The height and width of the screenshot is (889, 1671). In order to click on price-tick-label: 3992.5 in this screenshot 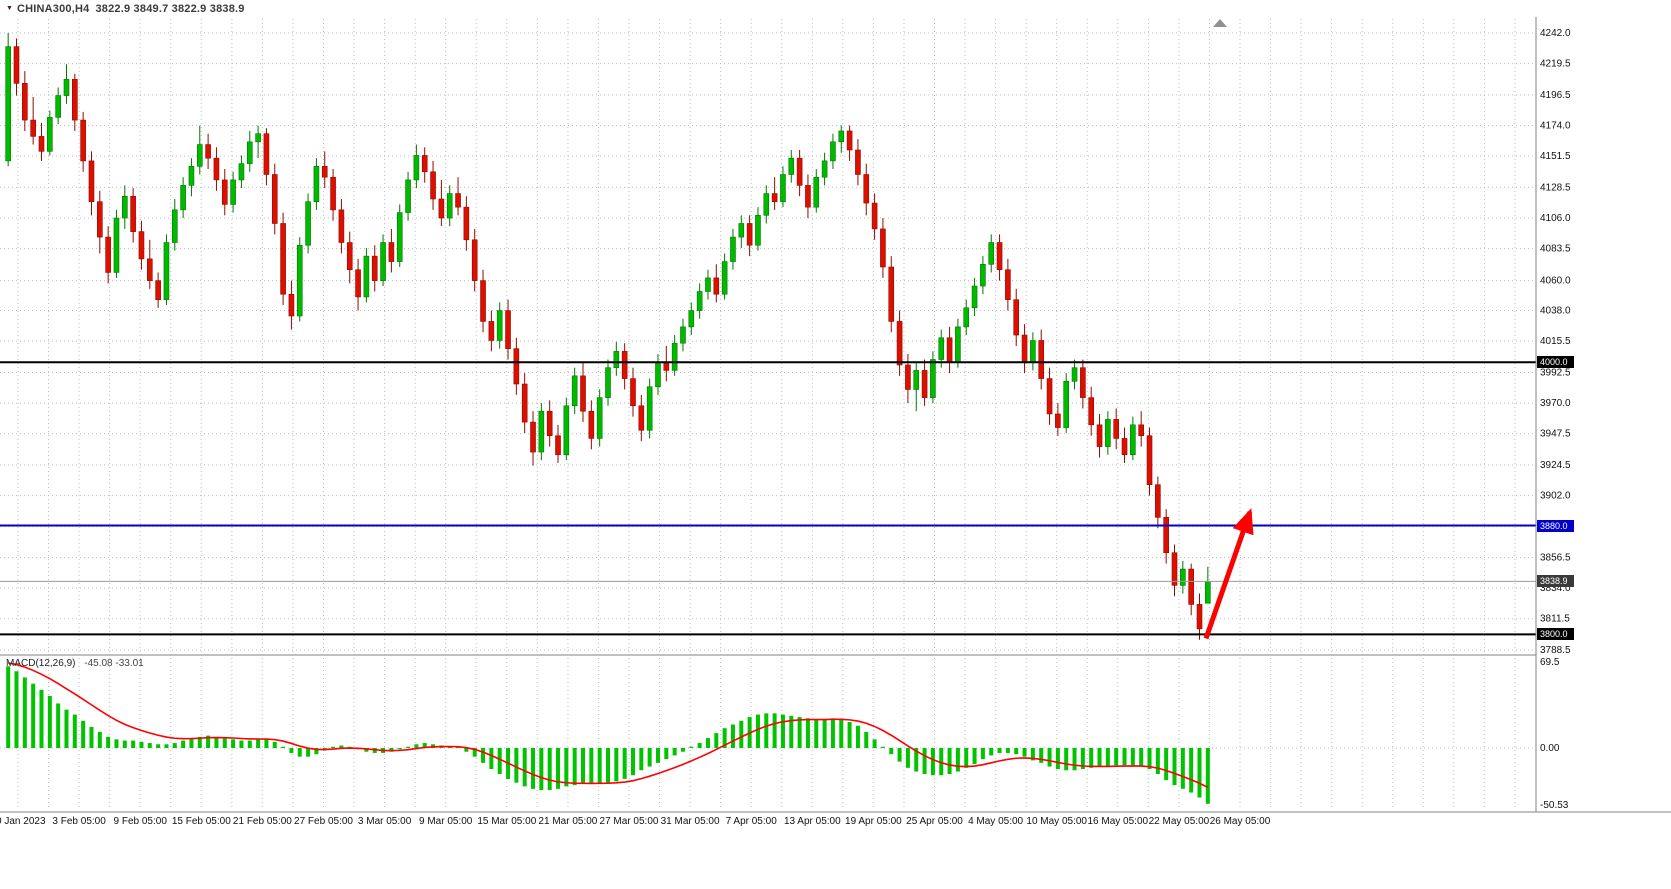, I will do `click(1555, 372)`.